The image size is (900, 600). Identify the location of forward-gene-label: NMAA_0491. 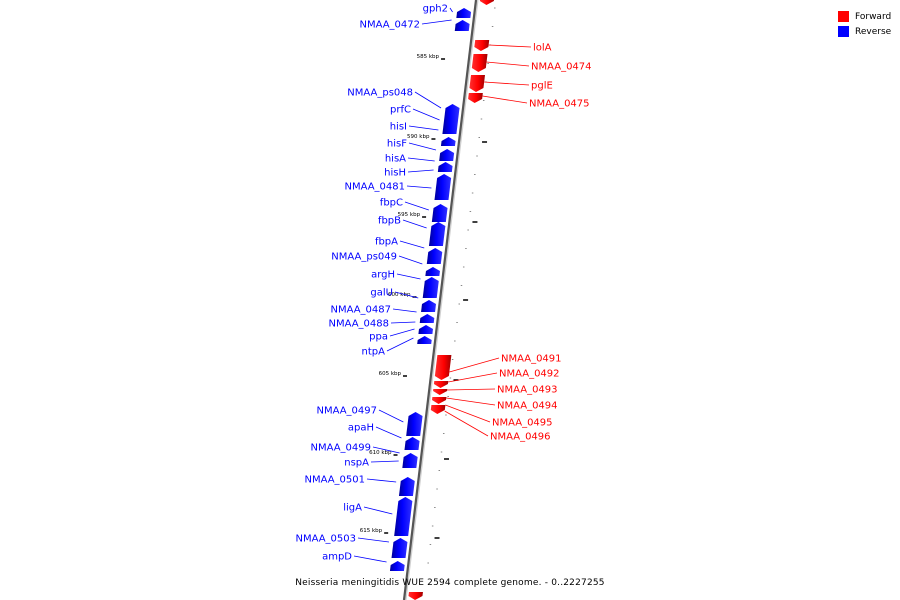
(531, 359).